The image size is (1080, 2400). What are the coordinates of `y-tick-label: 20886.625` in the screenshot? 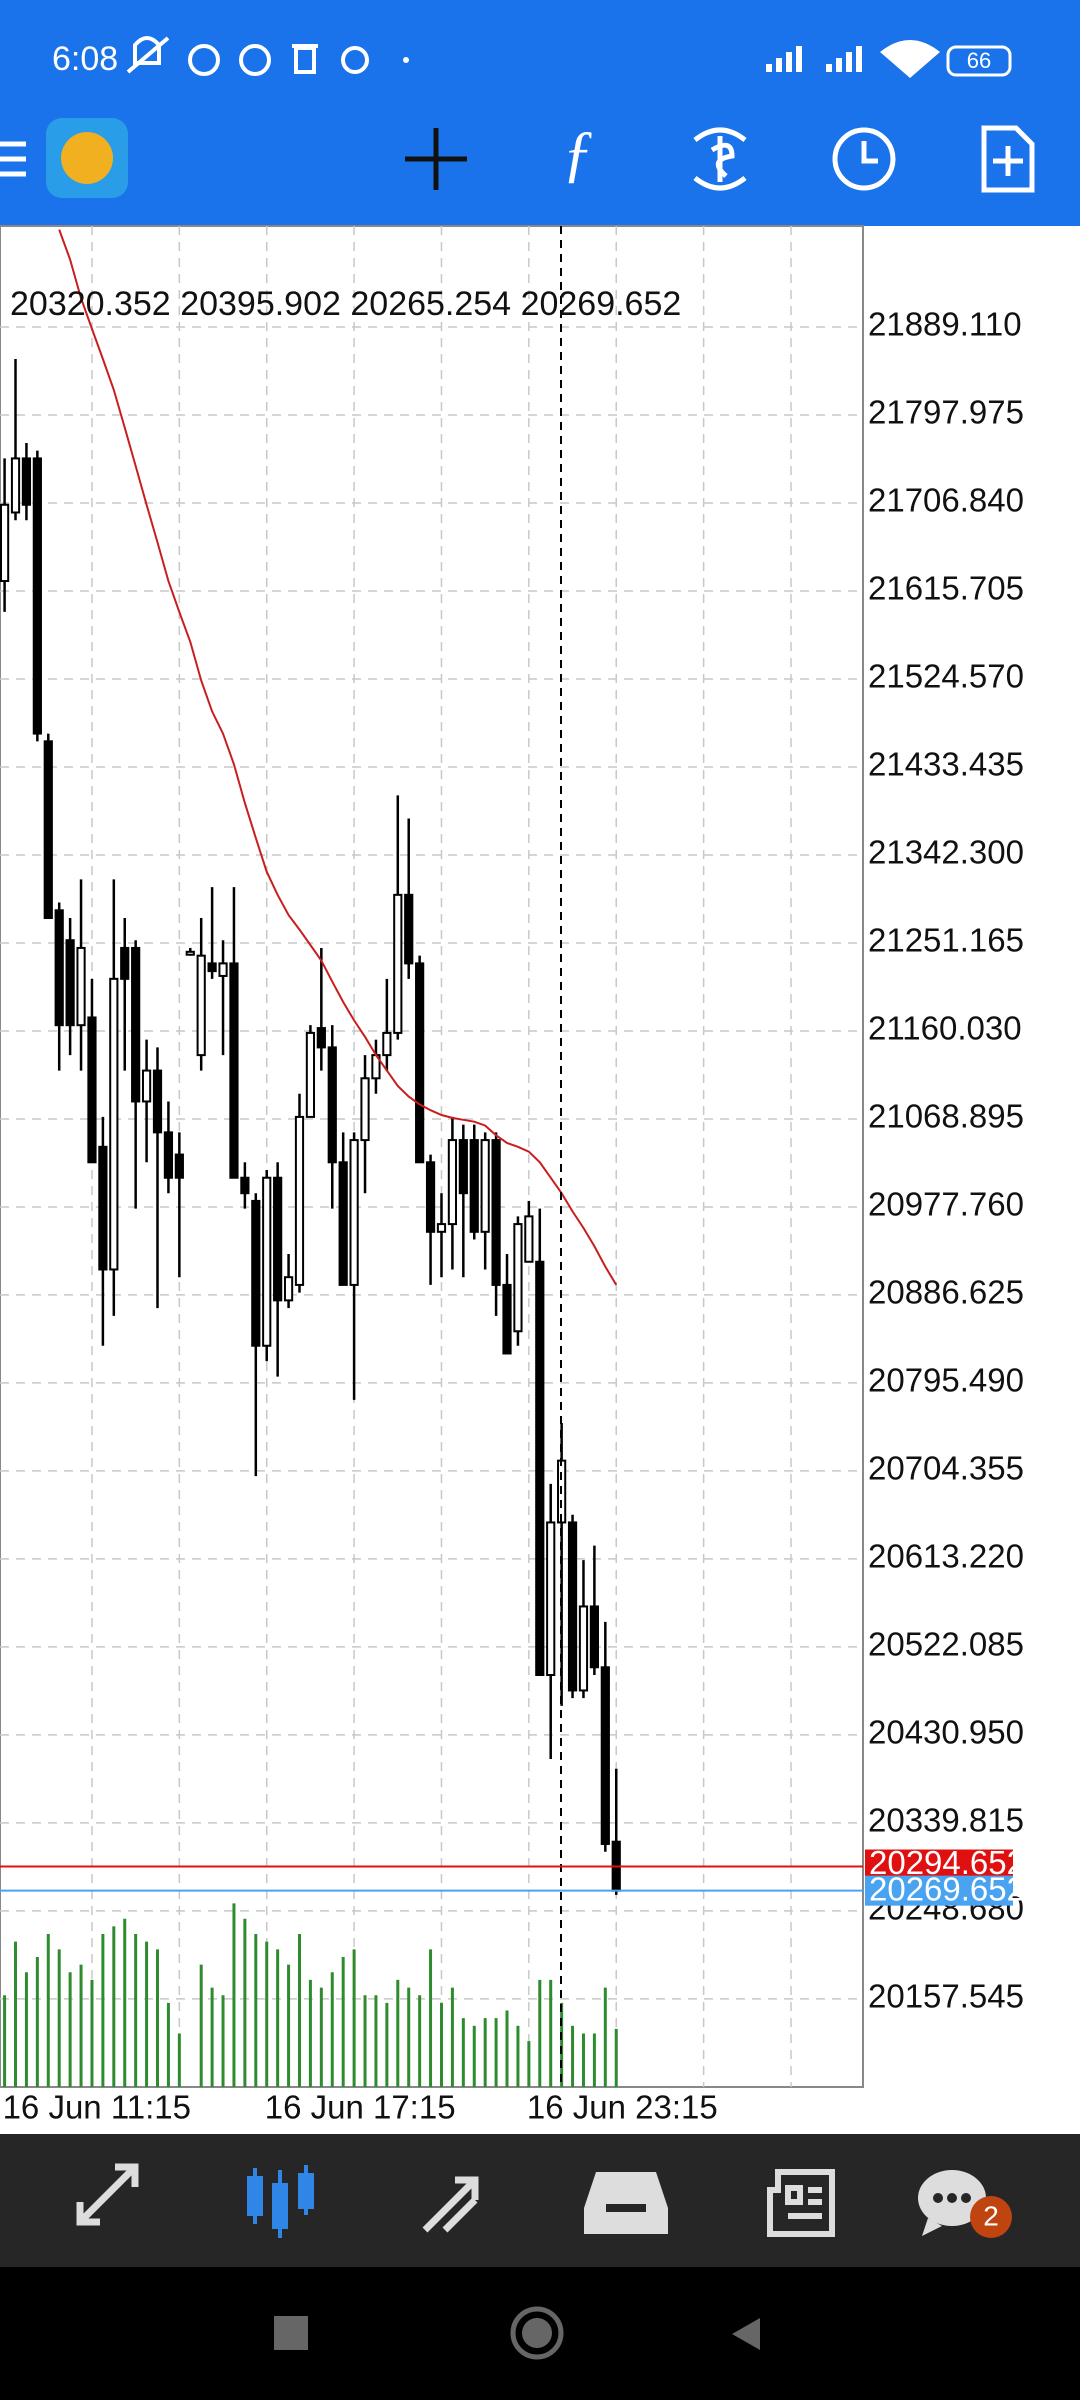 It's located at (946, 1292).